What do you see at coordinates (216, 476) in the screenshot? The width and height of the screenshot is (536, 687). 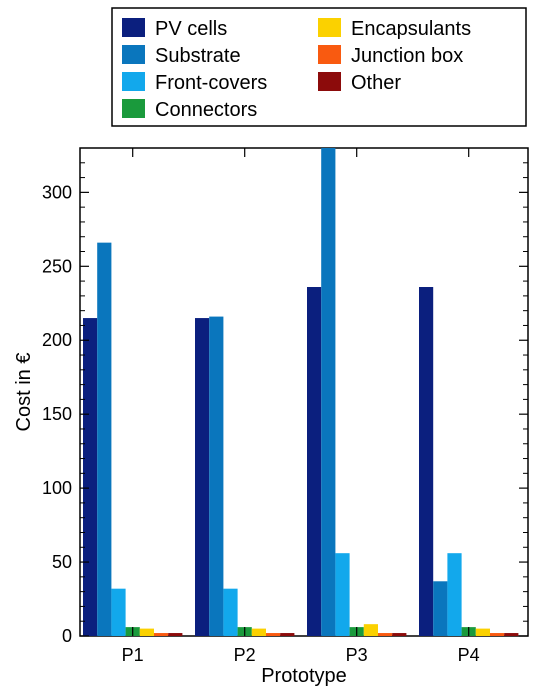 I see `bar-substrate-p2` at bounding box center [216, 476].